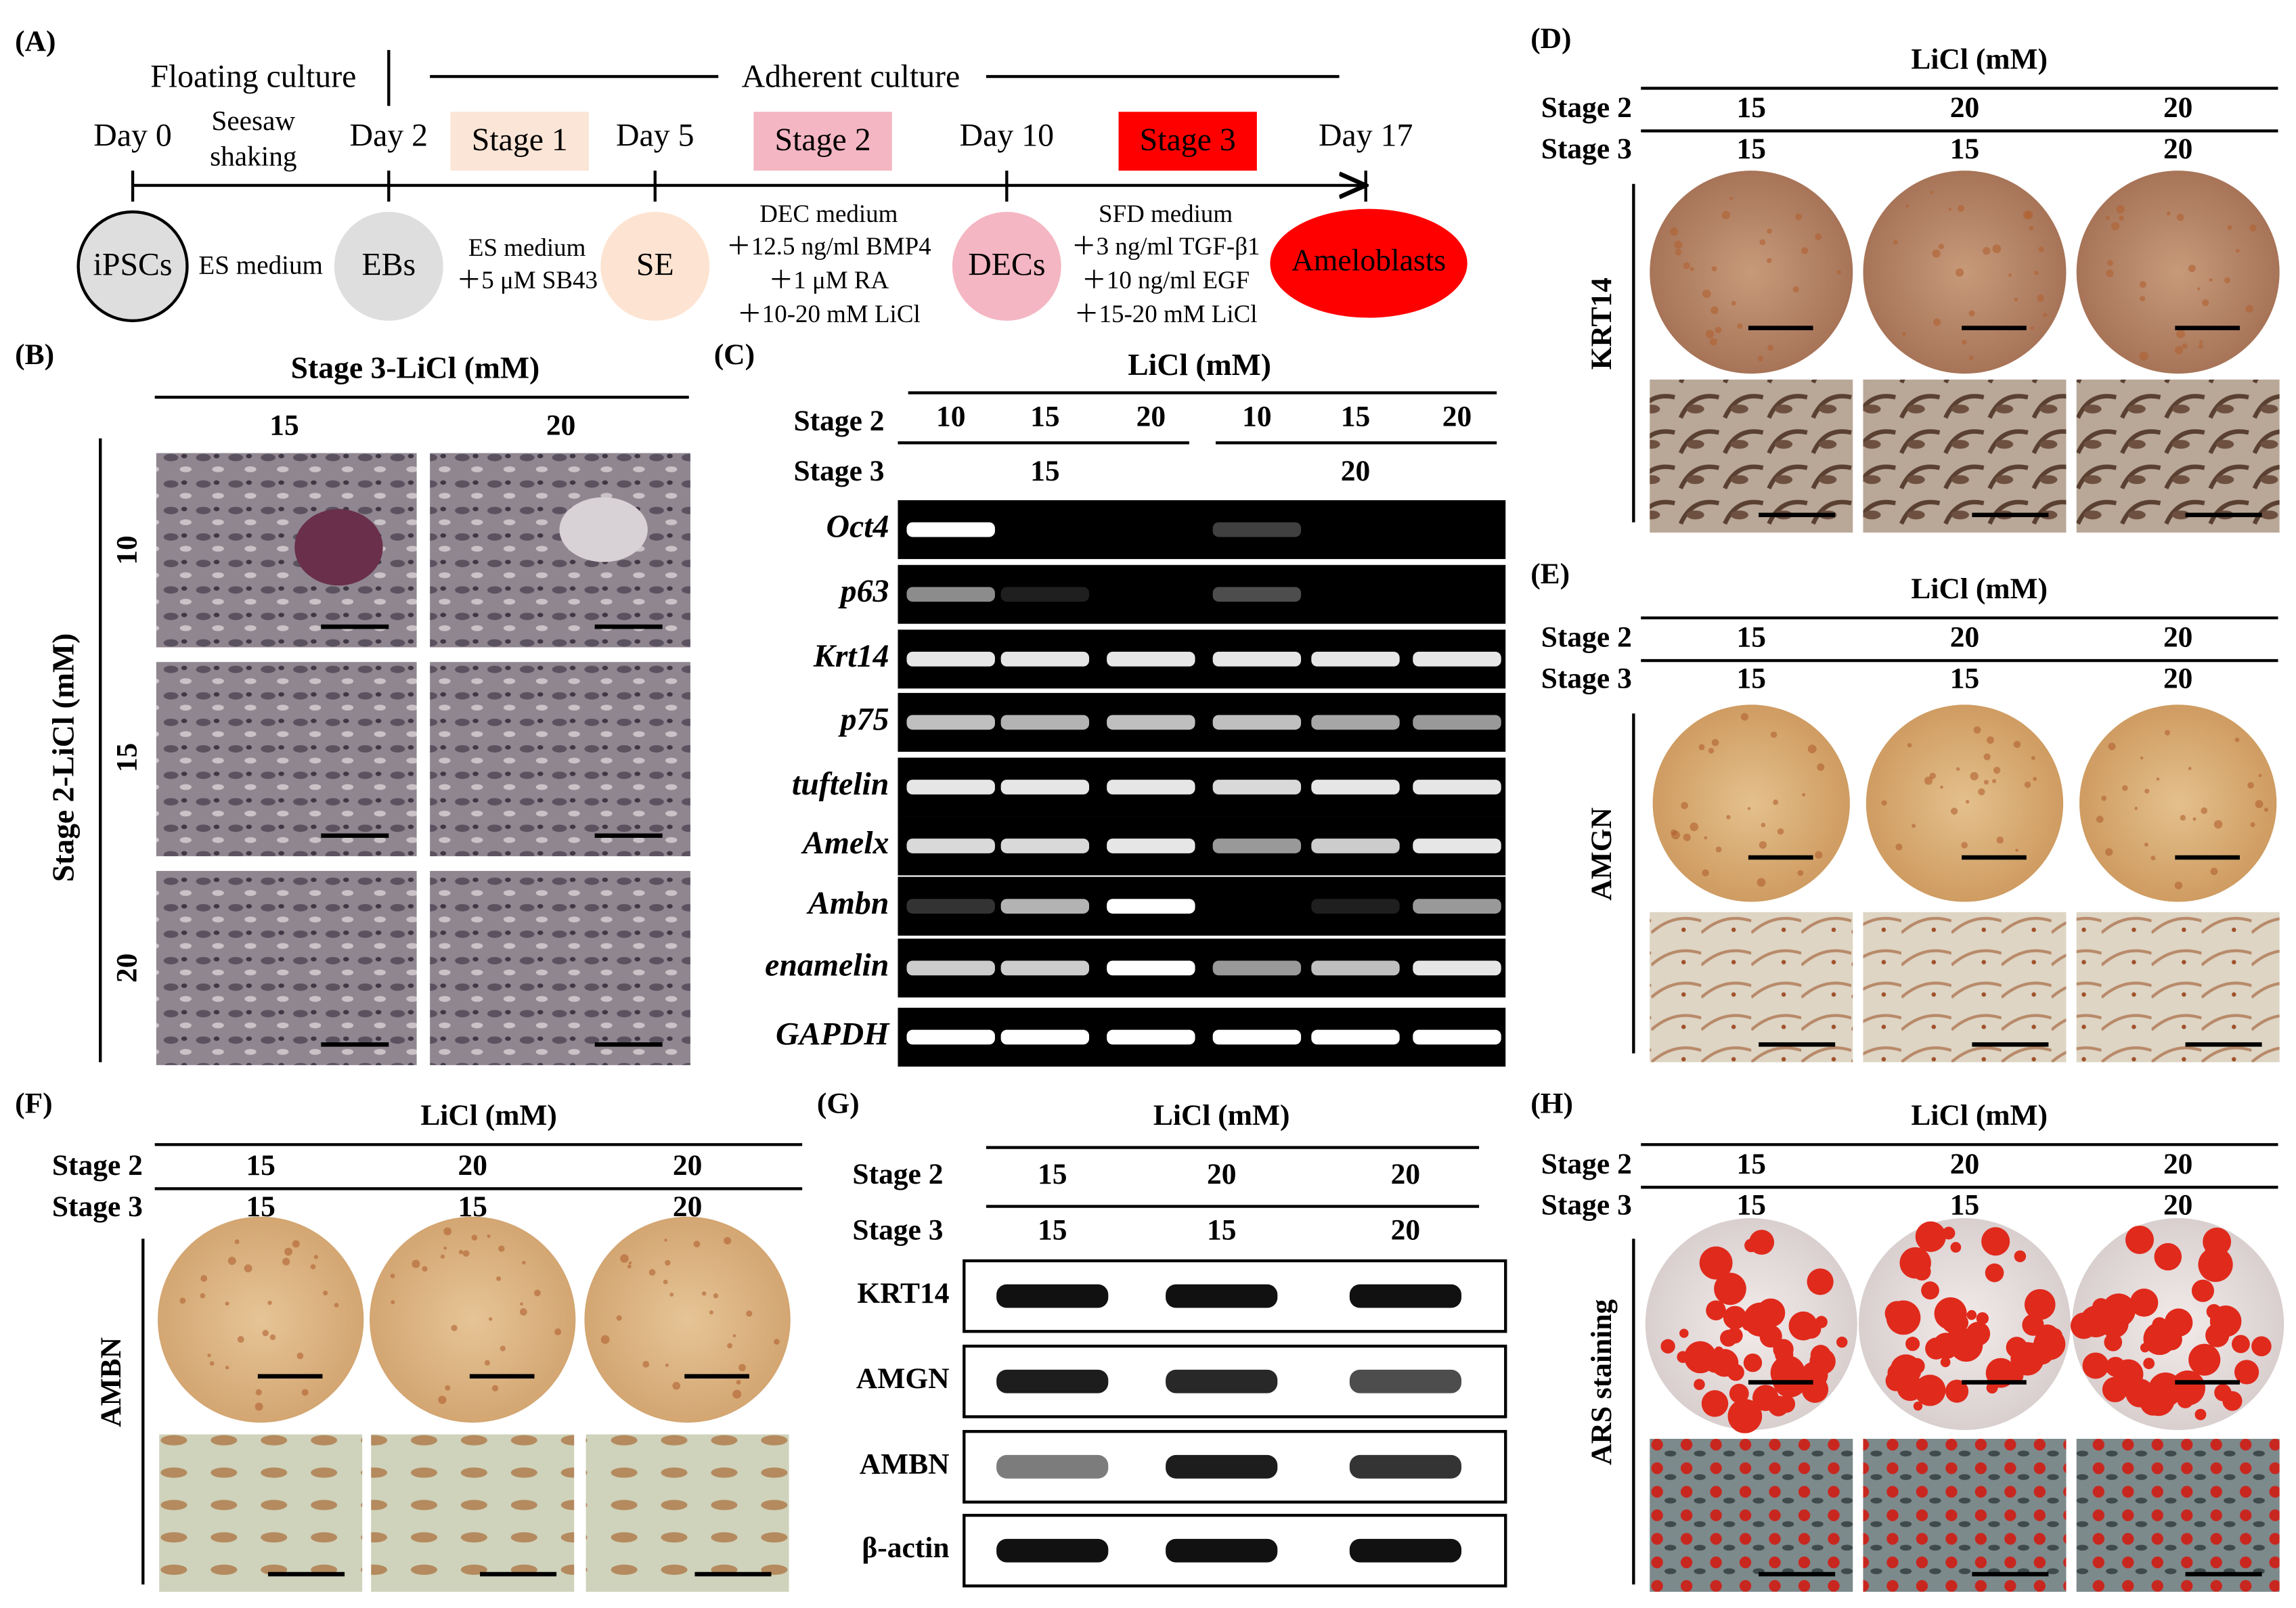  I want to click on label: ＋1 μM RA, so click(829, 280).